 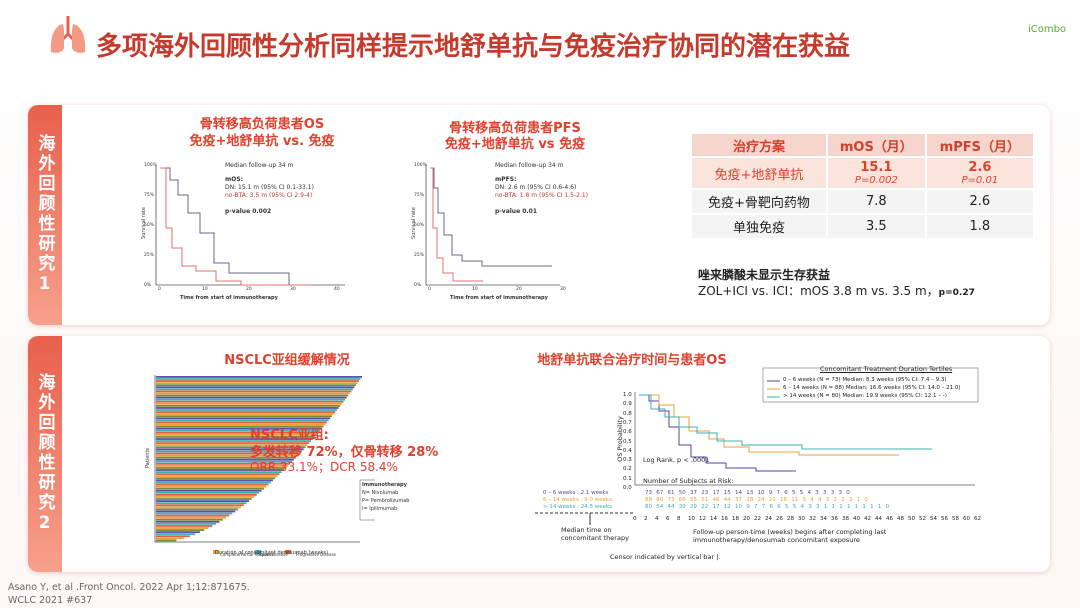 I want to click on section-label: 海外回顾性研究1, so click(x=44, y=215).